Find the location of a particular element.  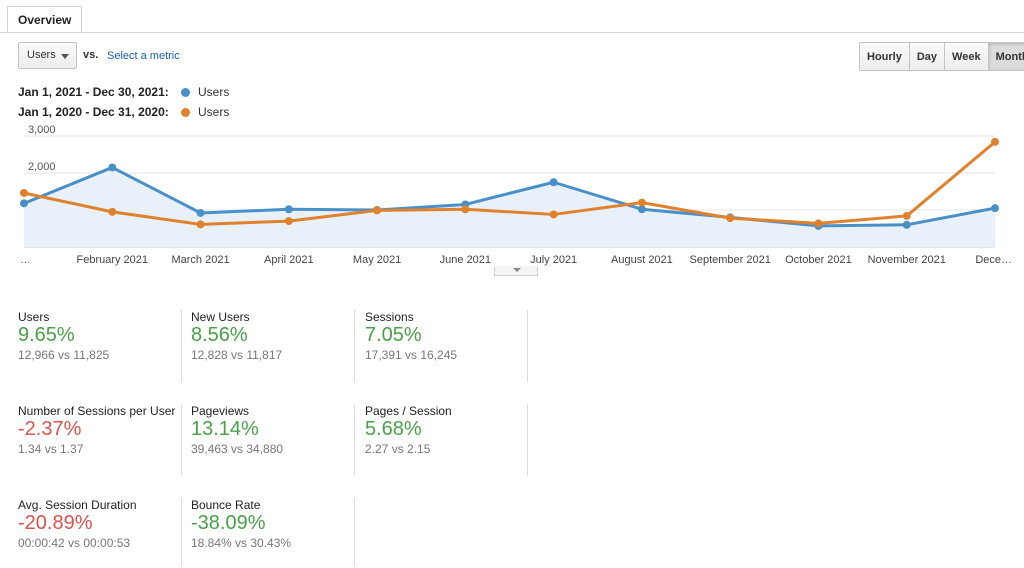

legend-current: Jan 1, 2021 - Dec 30, 2021: Users is located at coordinates (123, 92).